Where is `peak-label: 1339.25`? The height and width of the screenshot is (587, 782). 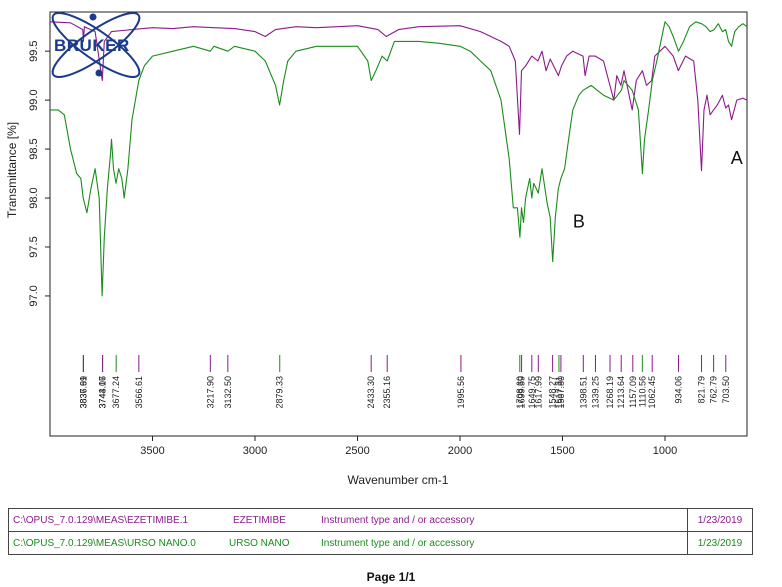
peak-label: 1339.25 is located at coordinates (595, 392).